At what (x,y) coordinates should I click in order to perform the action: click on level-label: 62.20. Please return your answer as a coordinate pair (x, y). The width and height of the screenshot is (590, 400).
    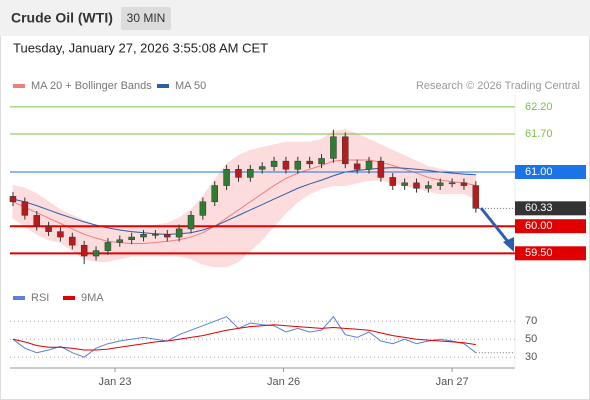
    Looking at the image, I should click on (539, 107).